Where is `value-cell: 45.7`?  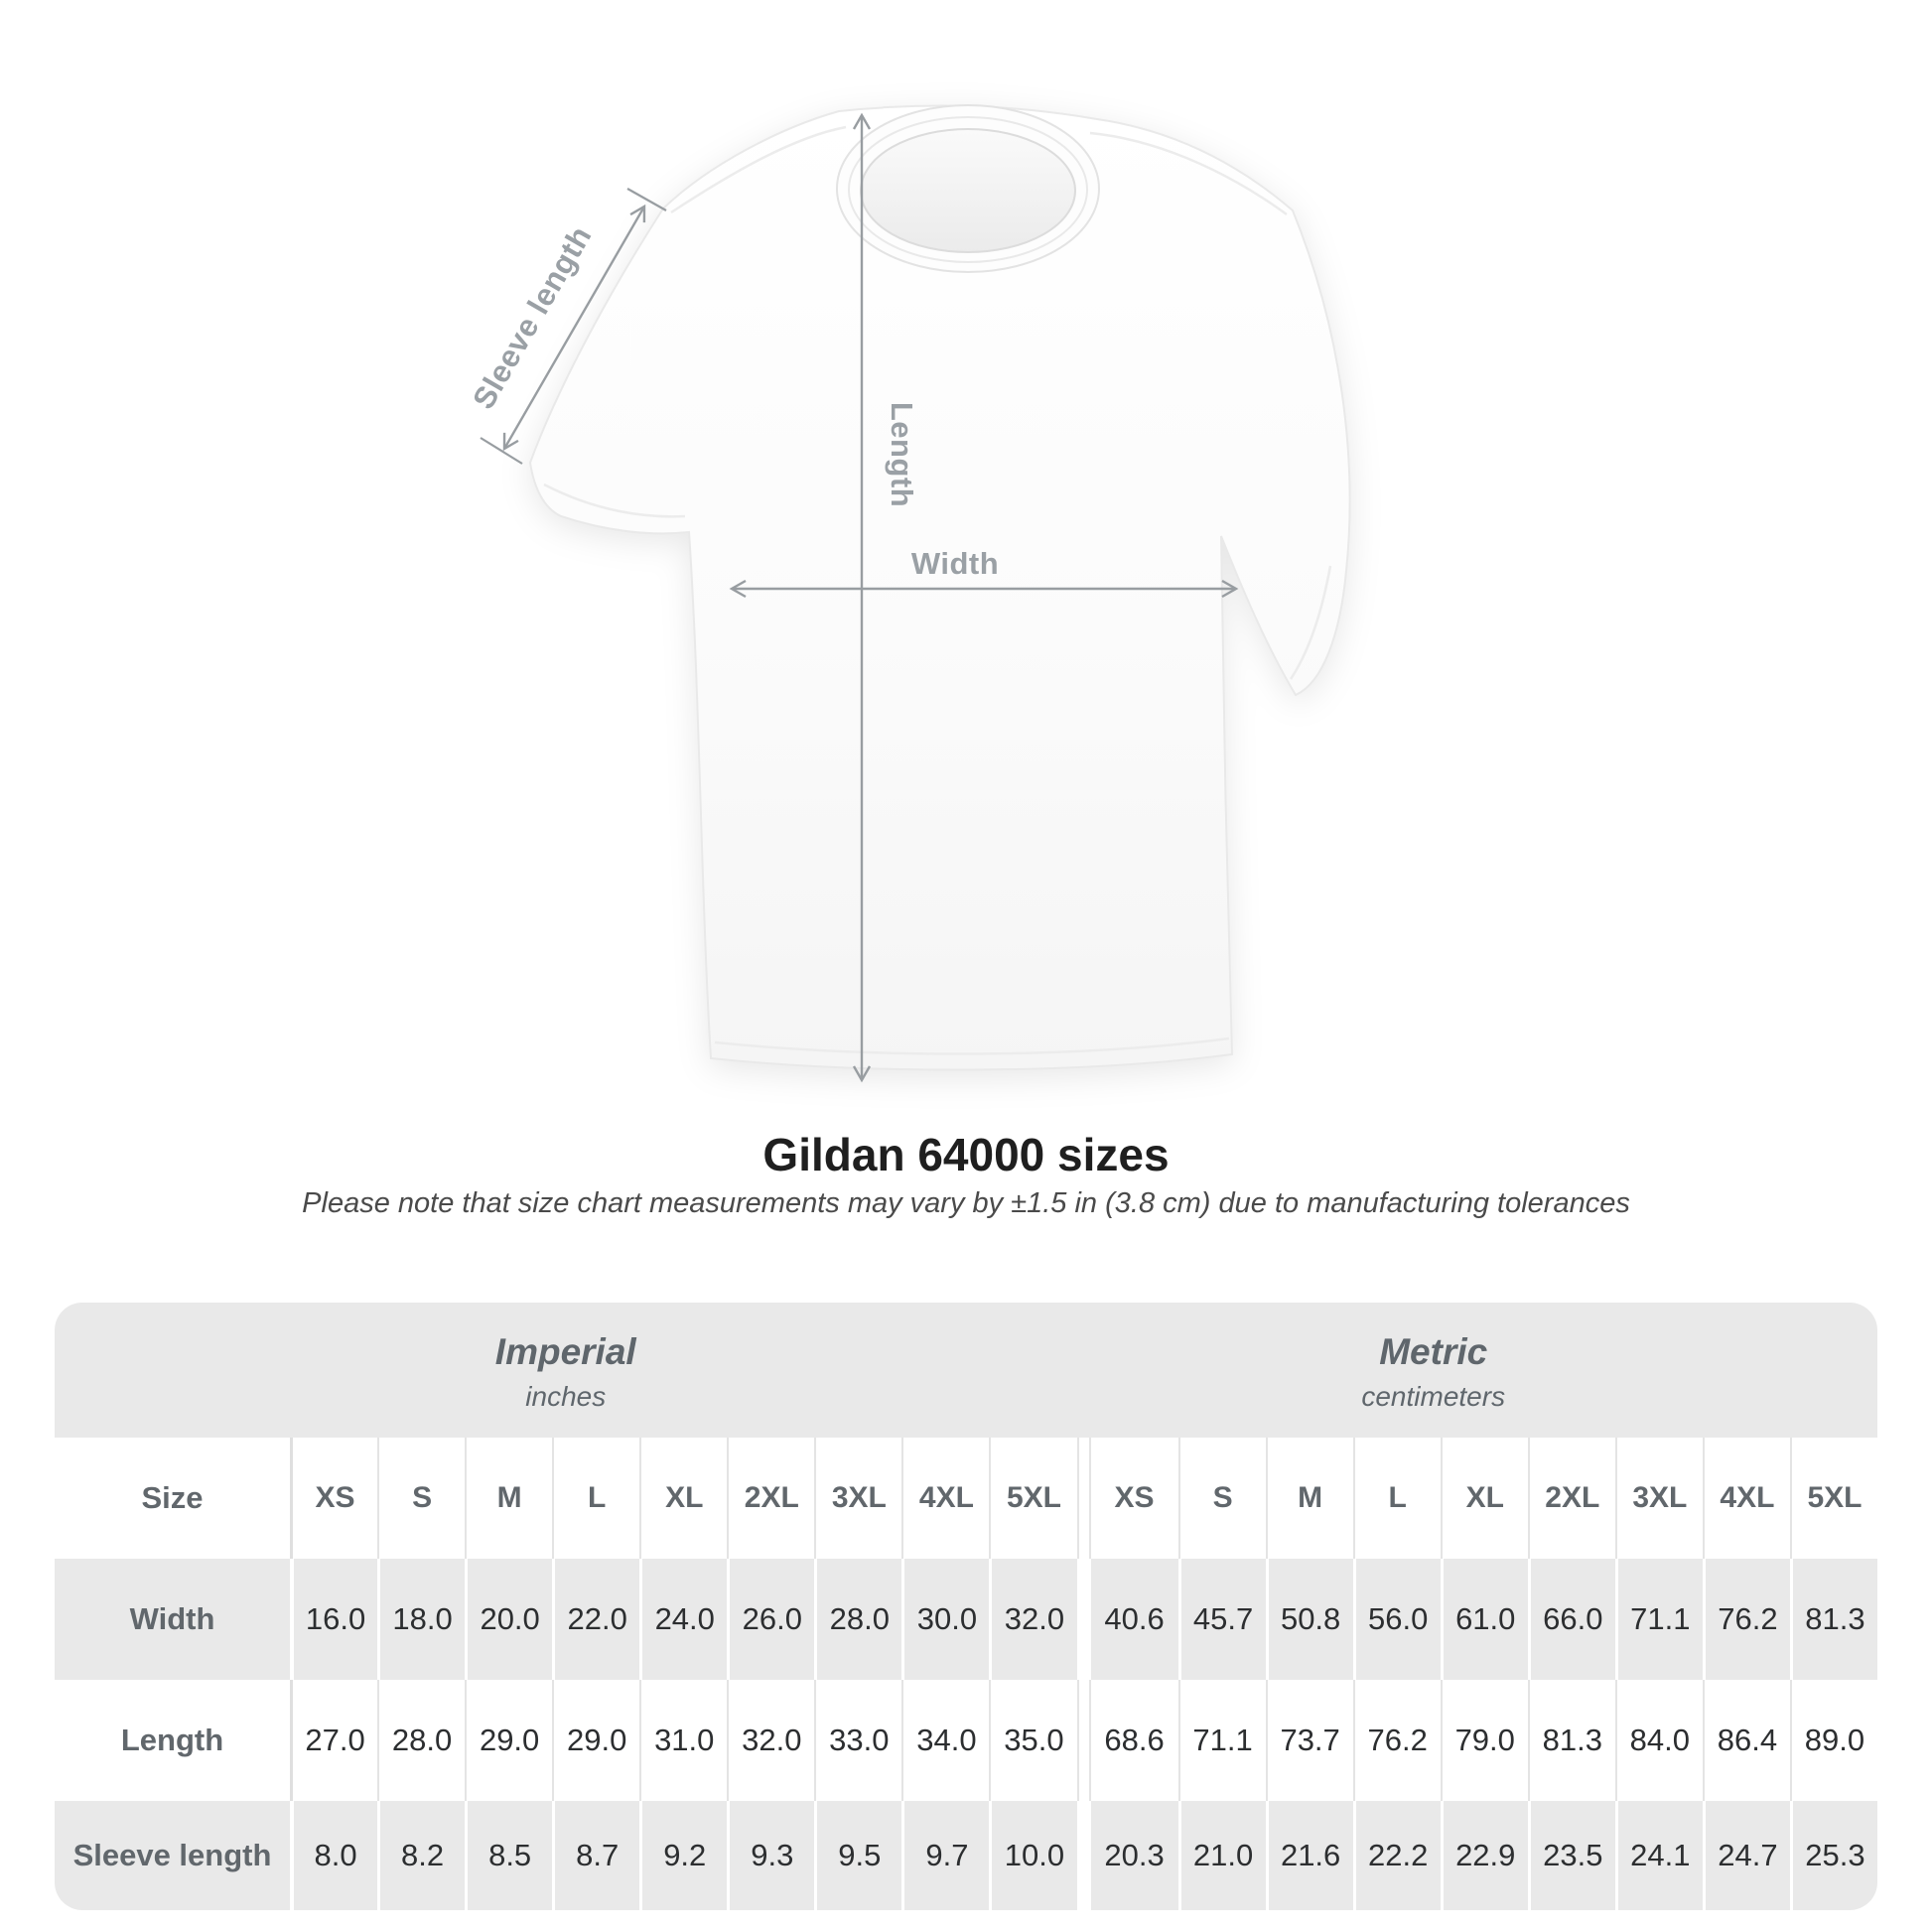 value-cell: 45.7 is located at coordinates (1221, 1619).